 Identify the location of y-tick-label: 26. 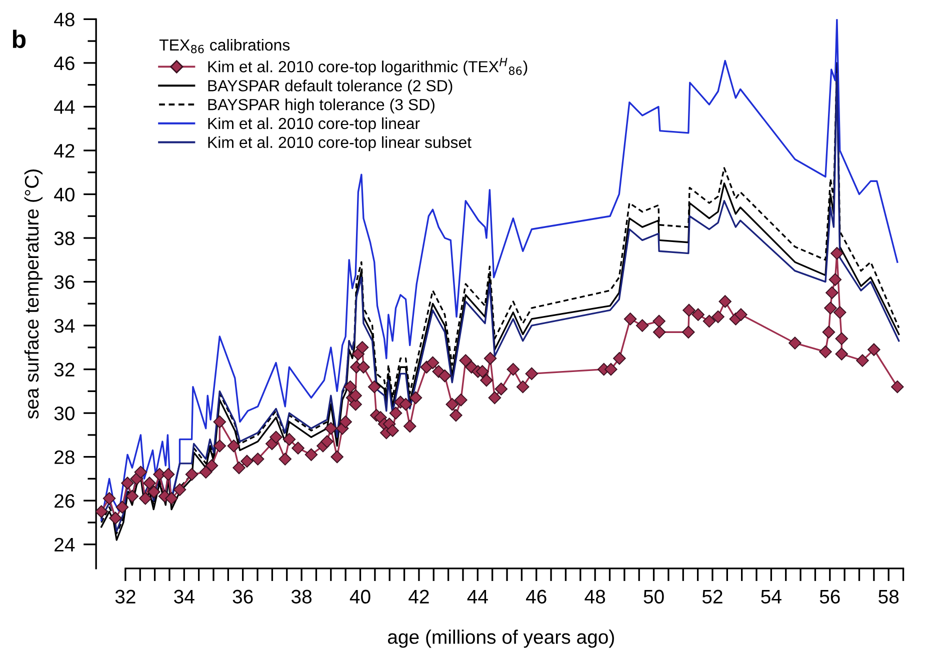
(64, 501).